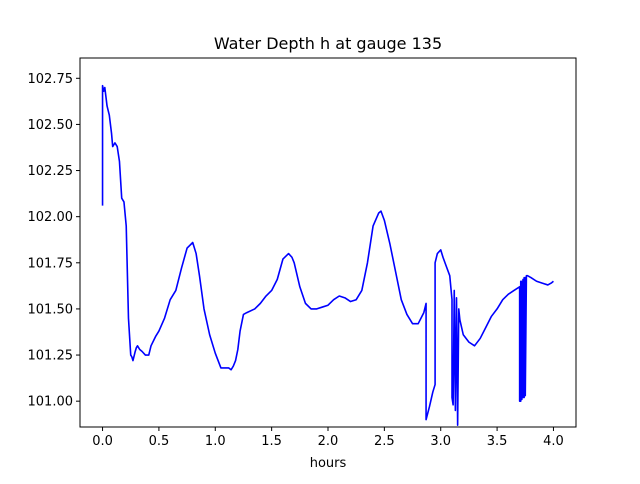 The image size is (640, 484). I want to click on x-tick-label: 3.0, so click(440, 441).